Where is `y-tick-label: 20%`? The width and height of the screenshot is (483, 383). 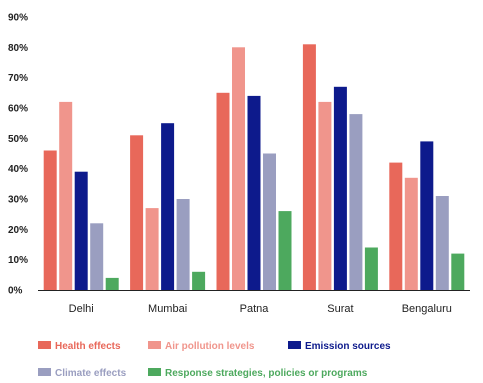 y-tick-label: 20% is located at coordinates (18, 230).